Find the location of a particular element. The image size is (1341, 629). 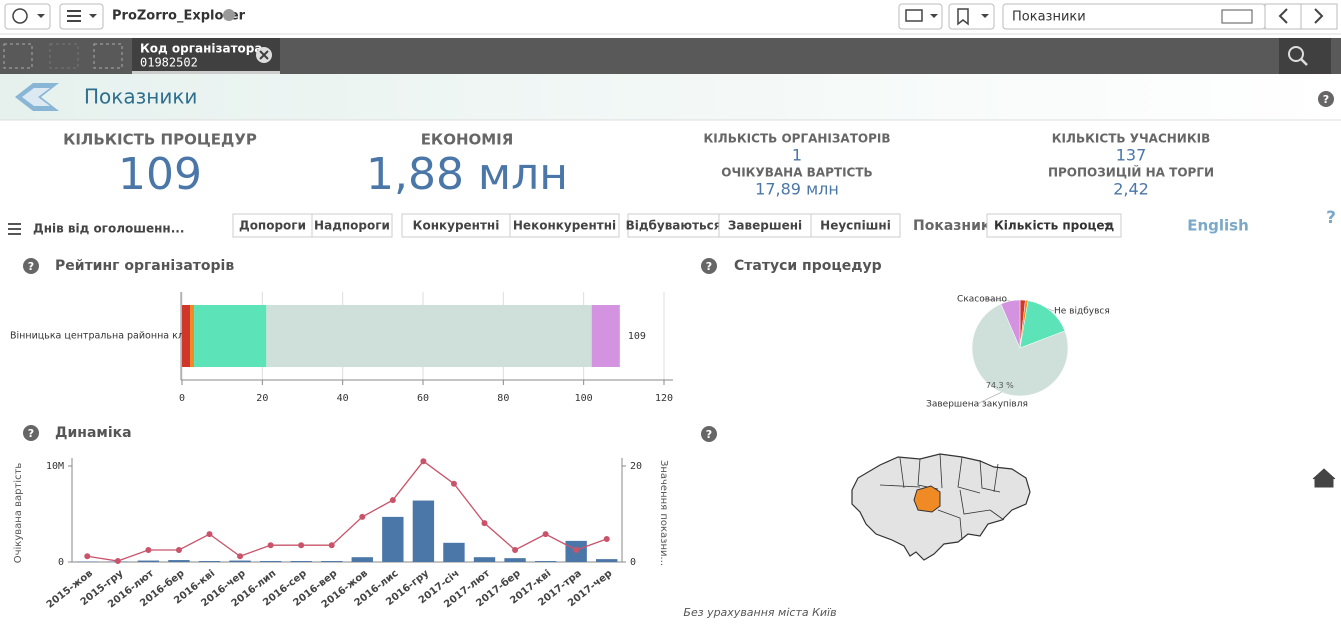

kpi-value: 137 is located at coordinates (1131, 155).